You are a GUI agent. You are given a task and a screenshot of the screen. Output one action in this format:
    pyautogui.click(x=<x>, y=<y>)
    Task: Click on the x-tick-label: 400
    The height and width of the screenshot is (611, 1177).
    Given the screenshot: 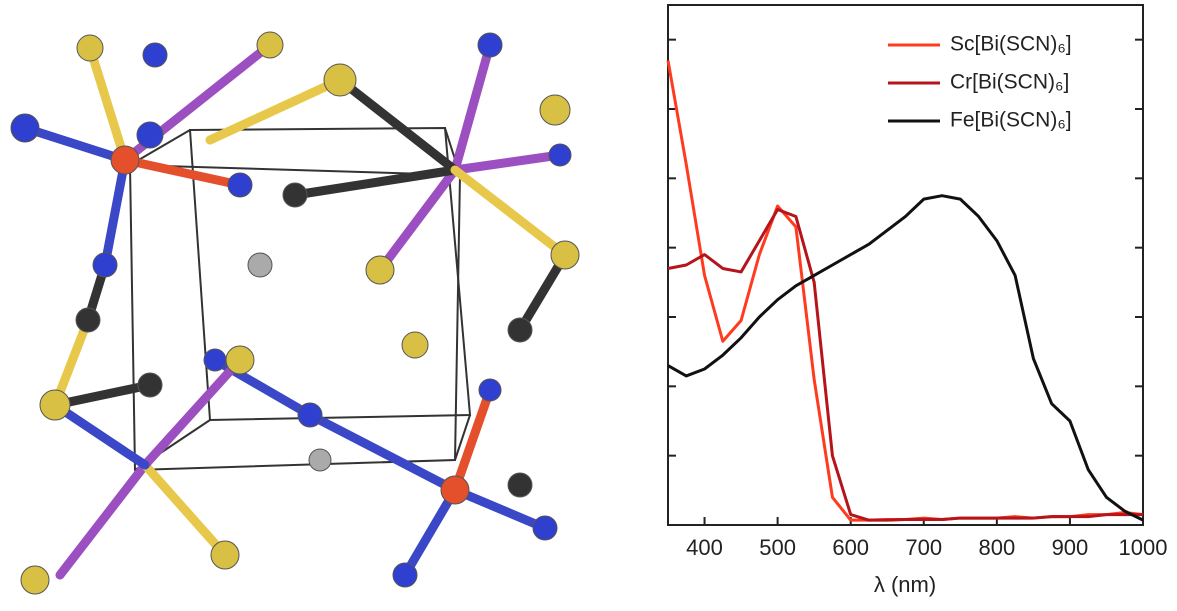 What is the action you would take?
    pyautogui.click(x=704, y=547)
    